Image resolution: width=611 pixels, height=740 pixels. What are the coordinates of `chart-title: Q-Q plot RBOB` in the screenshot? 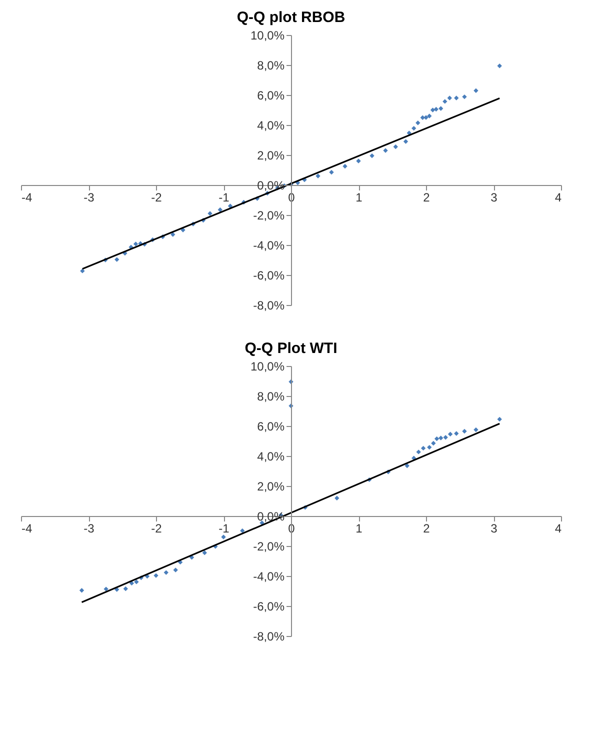 It's located at (291, 17).